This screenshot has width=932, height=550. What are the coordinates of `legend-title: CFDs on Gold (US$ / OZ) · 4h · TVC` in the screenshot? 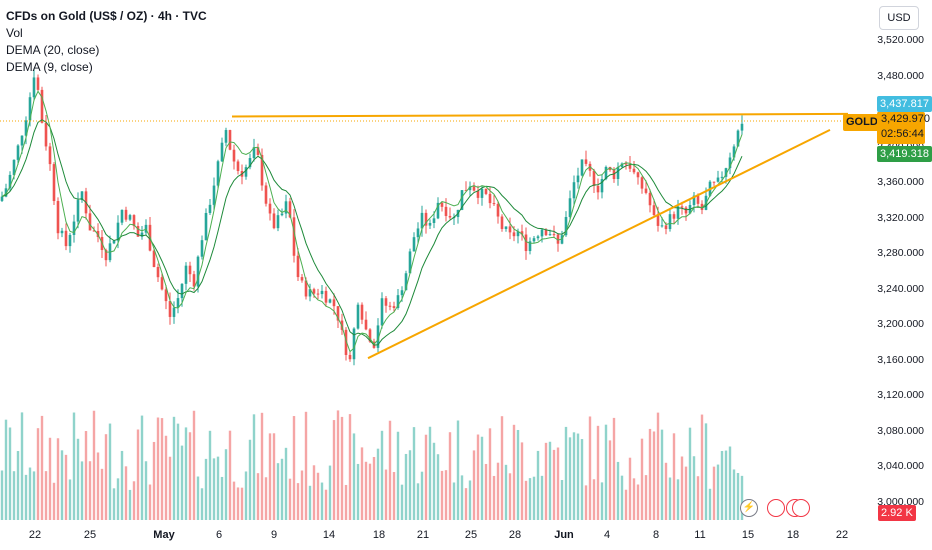 It's located at (106, 16).